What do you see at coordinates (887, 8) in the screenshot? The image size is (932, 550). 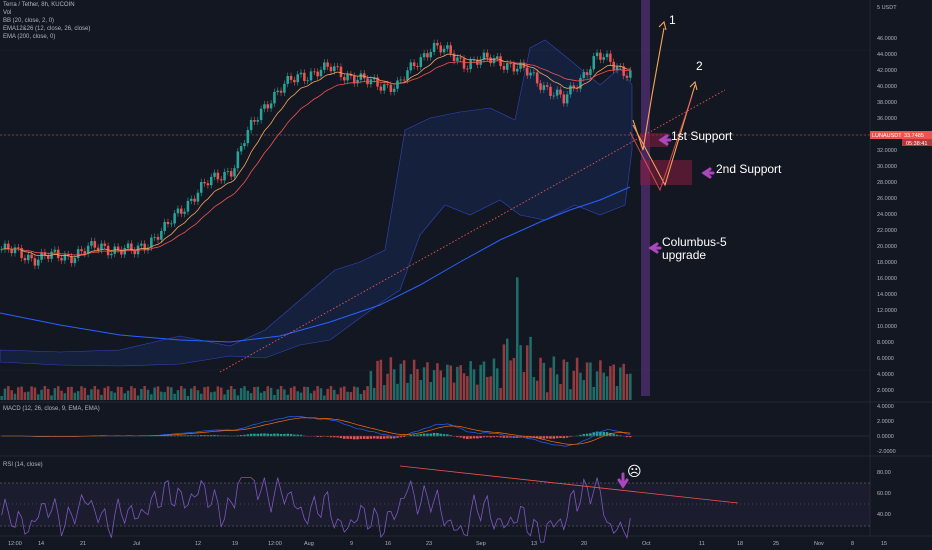 I see `currency-label: 5 USDT` at bounding box center [887, 8].